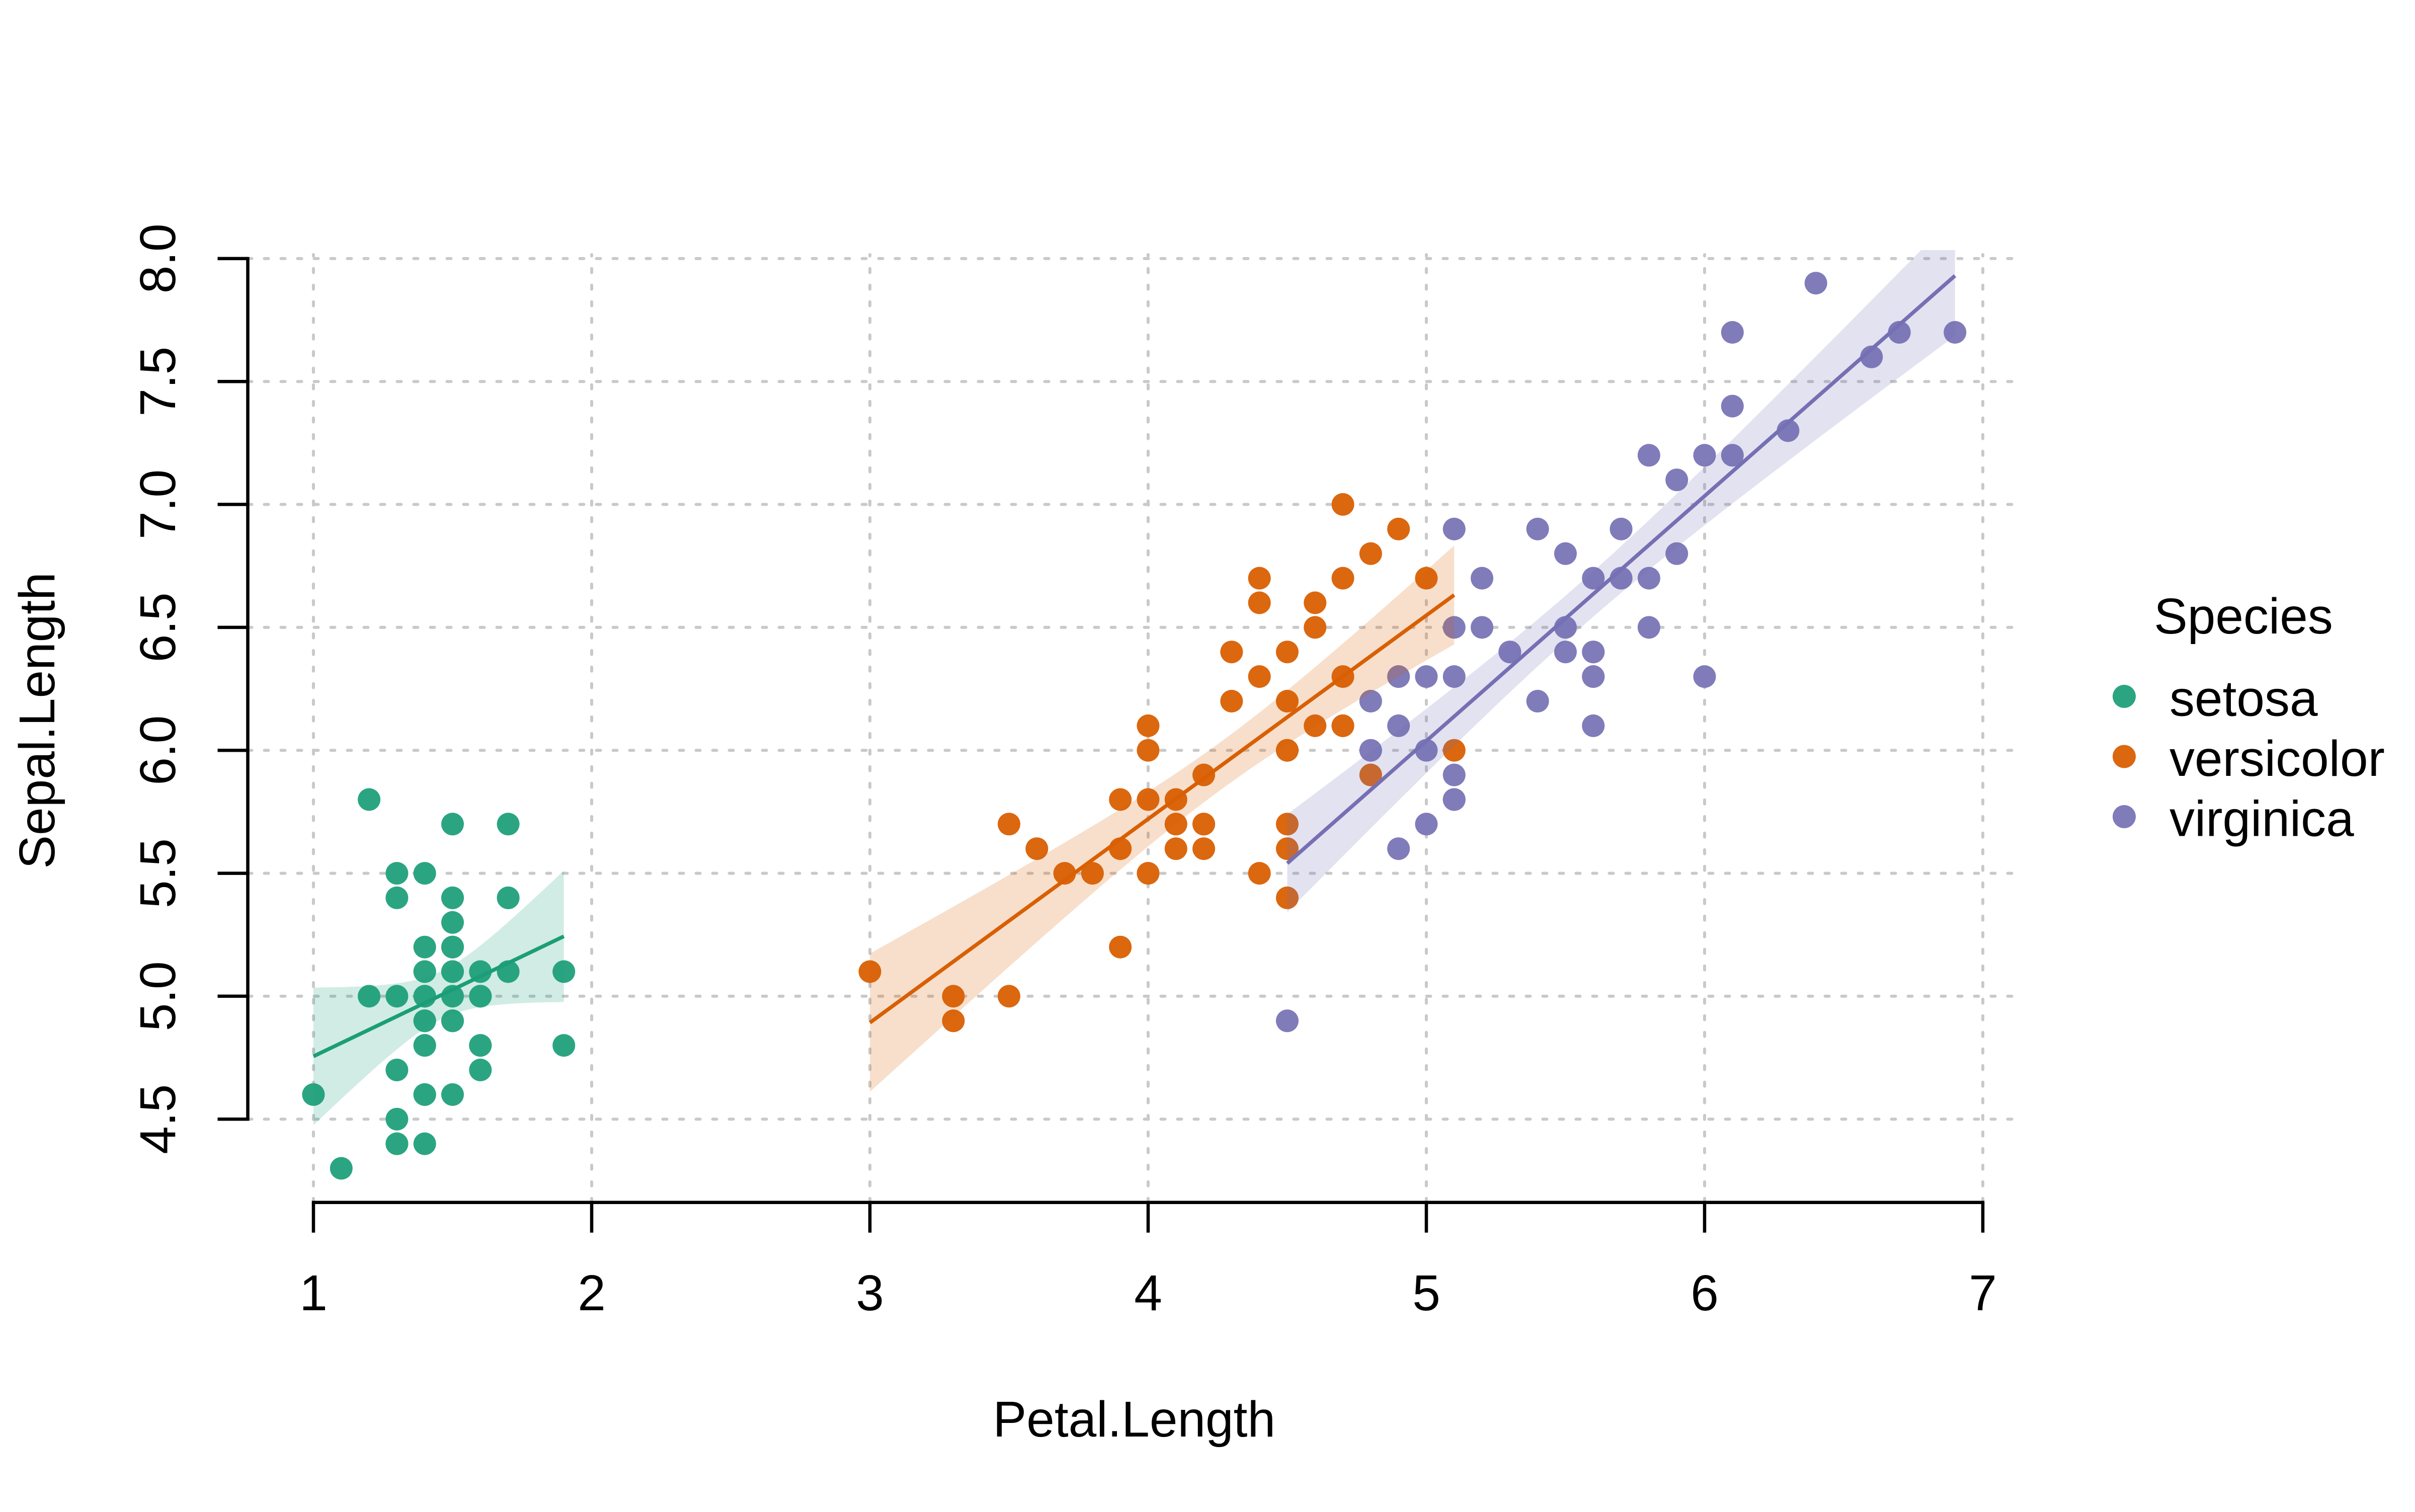 The image size is (2415, 1512). I want to click on svg-text: virginica, so click(2261, 819).